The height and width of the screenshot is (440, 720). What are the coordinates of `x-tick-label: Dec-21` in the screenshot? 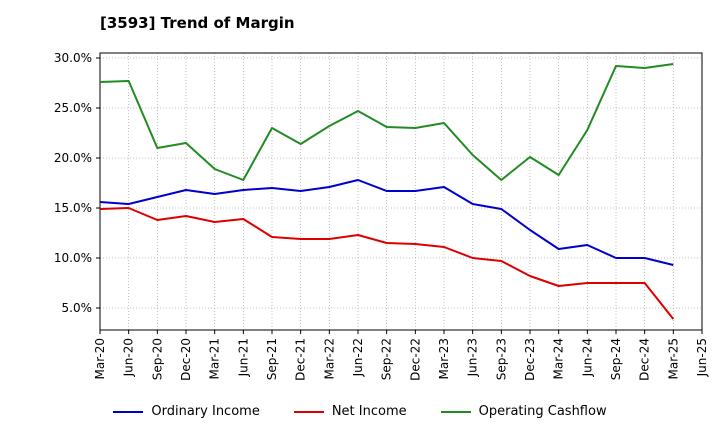 It's located at (301, 359).